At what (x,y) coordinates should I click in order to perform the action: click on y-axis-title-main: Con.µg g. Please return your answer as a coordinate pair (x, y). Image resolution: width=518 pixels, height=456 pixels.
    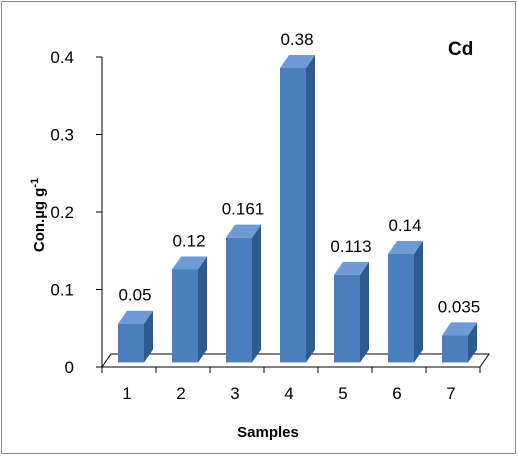
    Looking at the image, I should click on (39, 220).